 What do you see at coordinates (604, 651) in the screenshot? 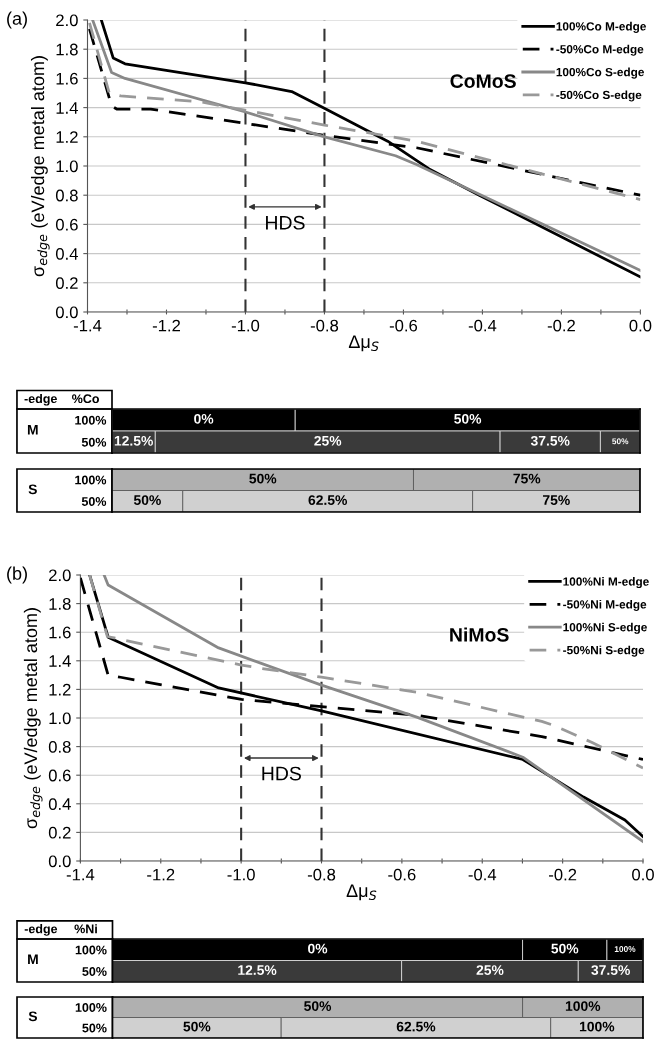
I see `legend-label: -50%Ni S-edge` at bounding box center [604, 651].